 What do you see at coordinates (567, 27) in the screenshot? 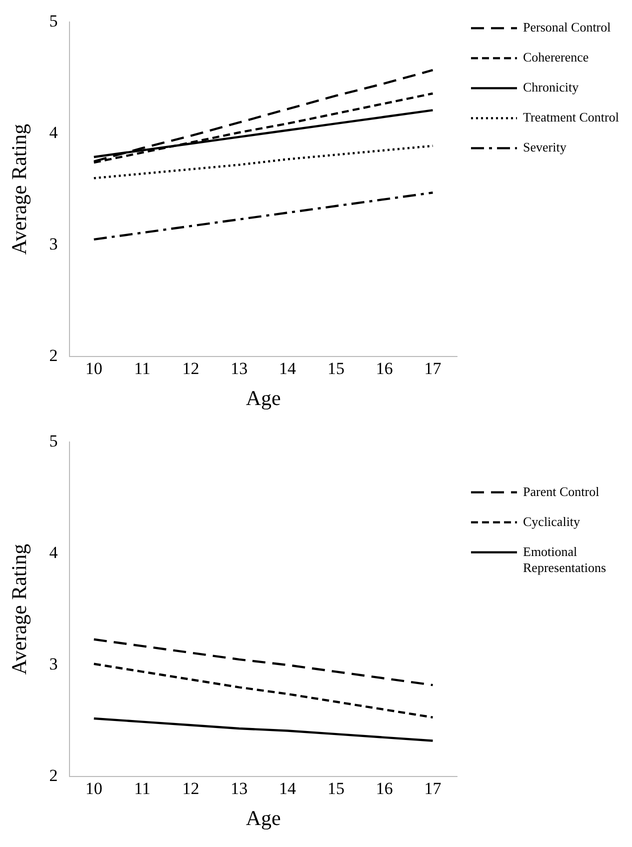
I see `legend-label: Personal Control` at bounding box center [567, 27].